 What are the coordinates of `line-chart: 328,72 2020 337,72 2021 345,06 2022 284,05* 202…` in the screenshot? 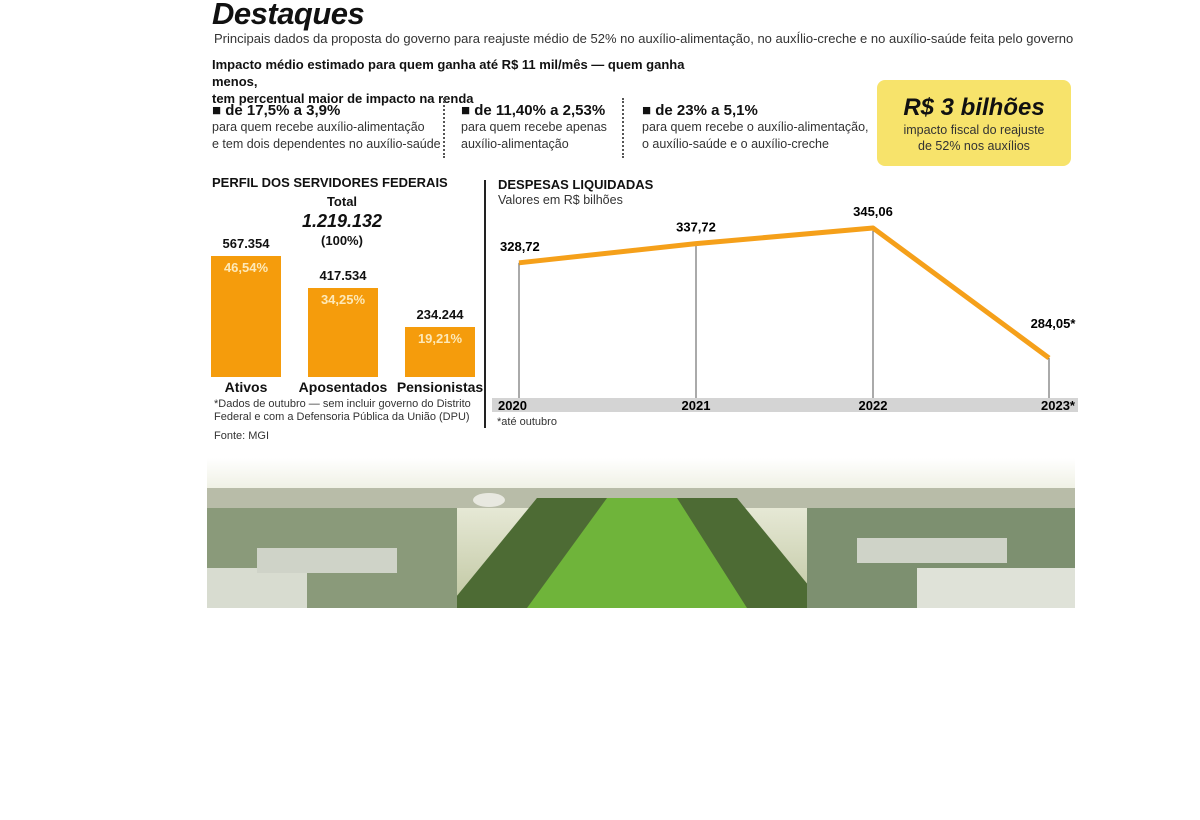 It's located at (785, 308).